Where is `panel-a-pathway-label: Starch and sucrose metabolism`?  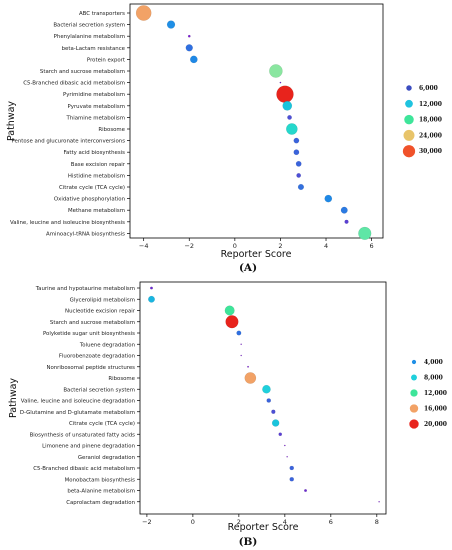
panel-a-pathway-label: Starch and sucrose metabolism is located at coordinates (82, 72).